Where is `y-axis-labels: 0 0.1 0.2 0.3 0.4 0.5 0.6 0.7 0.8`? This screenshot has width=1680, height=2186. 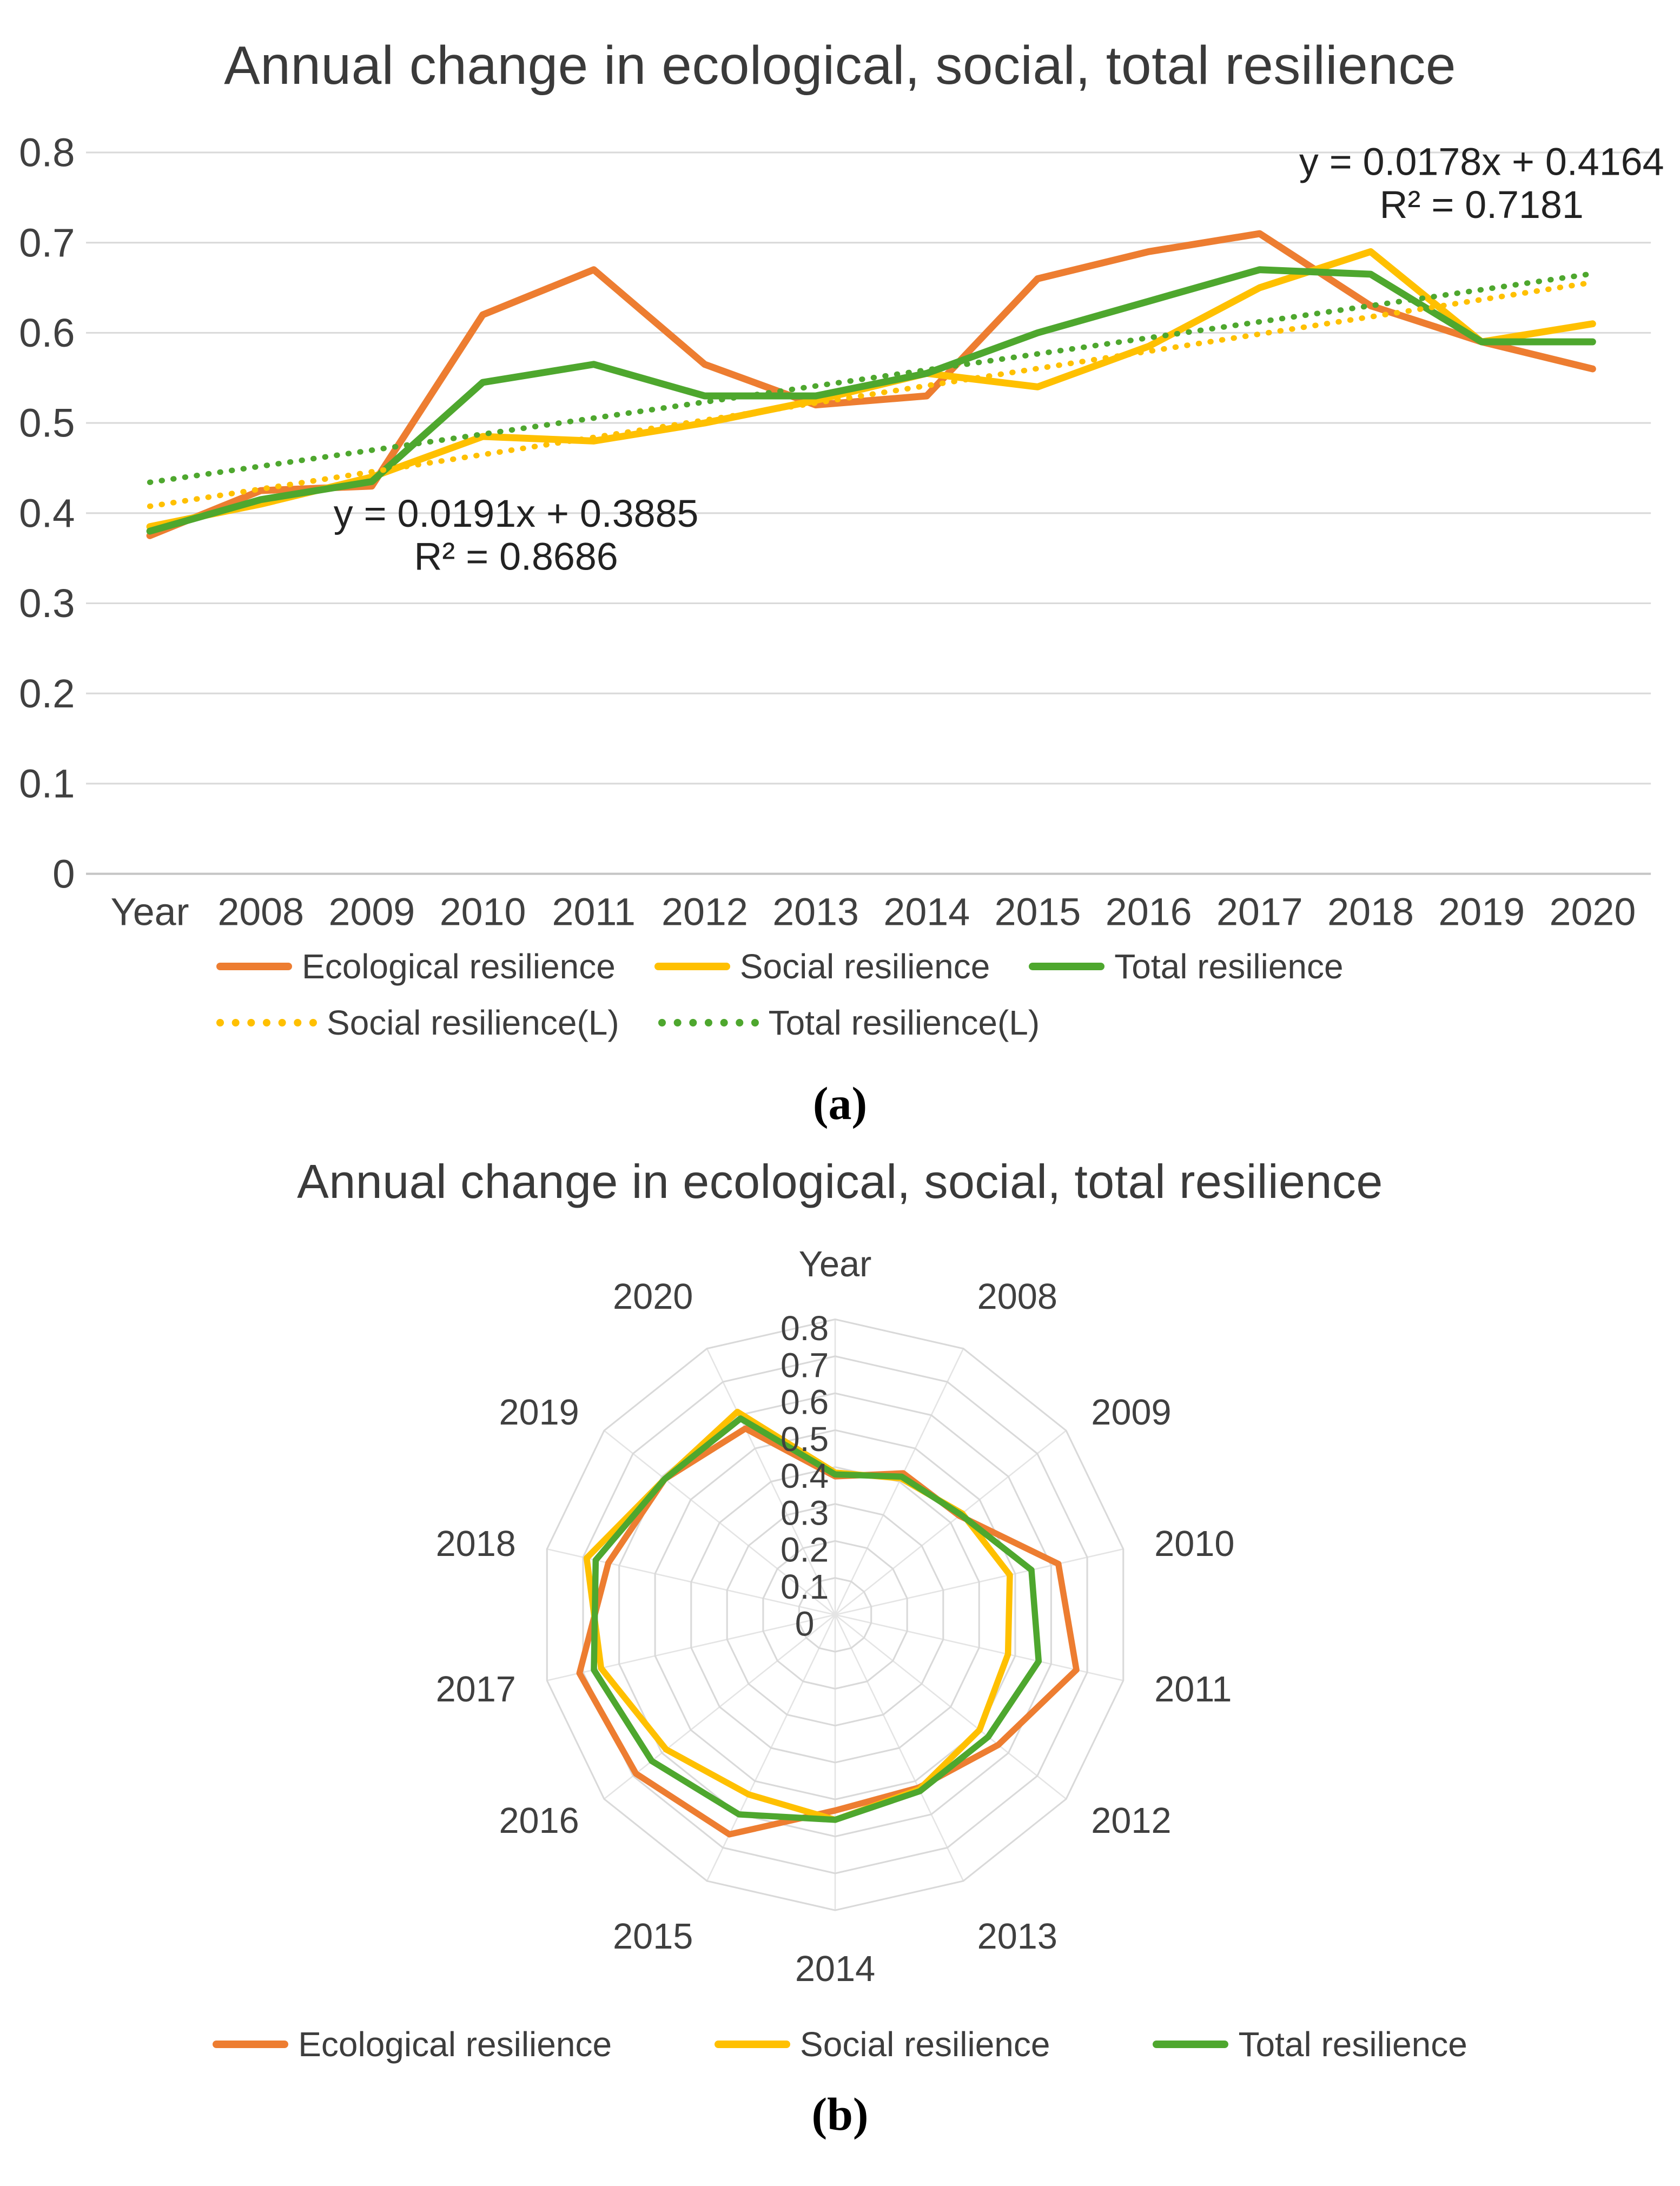 y-axis-labels: 0 0.1 0.2 0.3 0.4 0.5 0.6 0.7 0.8 is located at coordinates (47, 513).